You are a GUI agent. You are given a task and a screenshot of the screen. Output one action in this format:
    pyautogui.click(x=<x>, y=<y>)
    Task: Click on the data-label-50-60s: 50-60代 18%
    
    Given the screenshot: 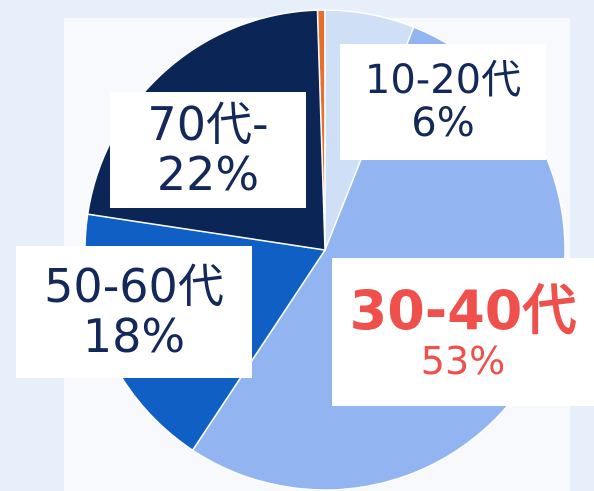 What is the action you would take?
    pyautogui.click(x=134, y=312)
    